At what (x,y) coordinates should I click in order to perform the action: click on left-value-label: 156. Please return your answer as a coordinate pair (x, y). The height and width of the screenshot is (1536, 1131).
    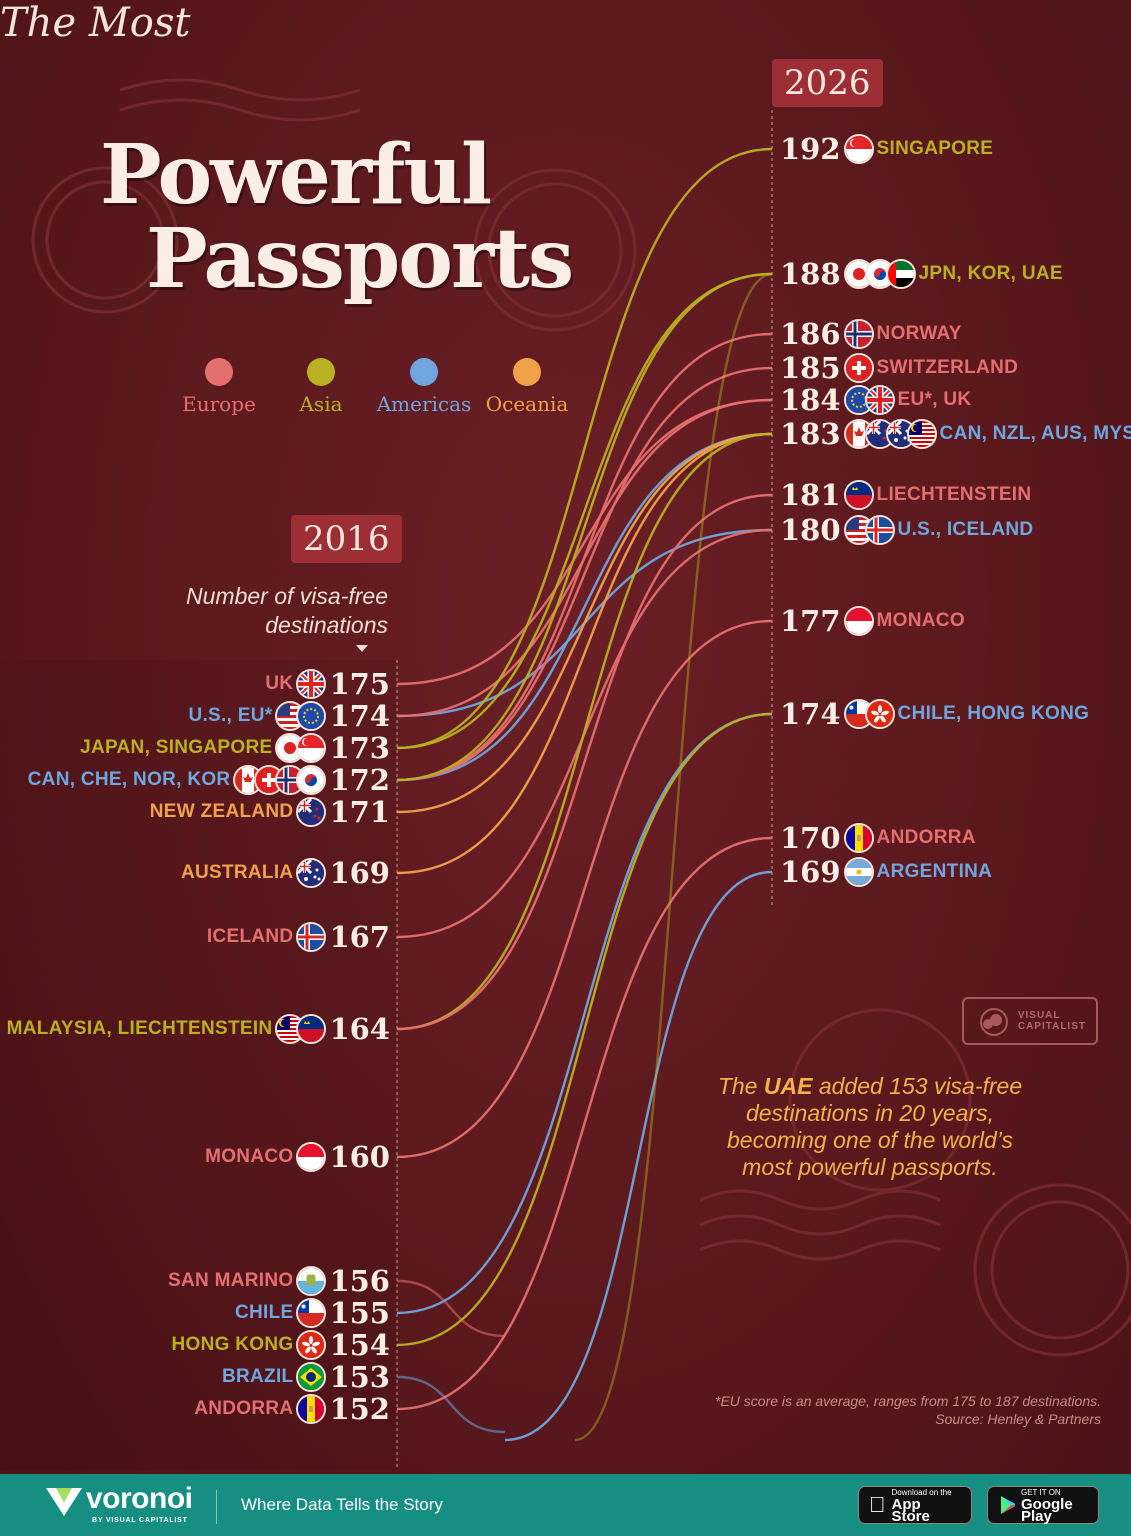
    Looking at the image, I should click on (359, 1281).